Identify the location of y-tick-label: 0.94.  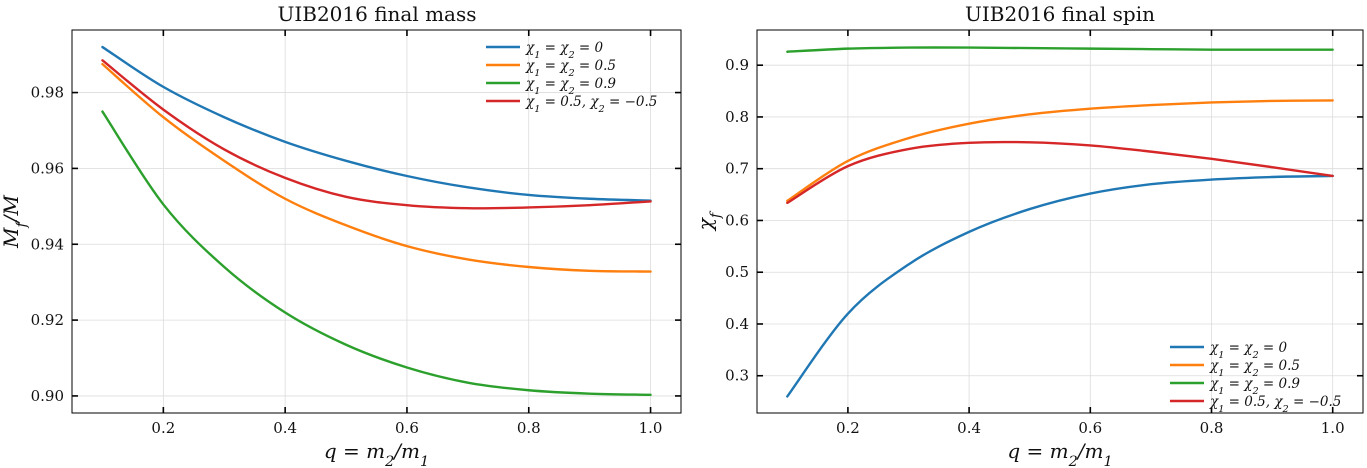
(47, 244).